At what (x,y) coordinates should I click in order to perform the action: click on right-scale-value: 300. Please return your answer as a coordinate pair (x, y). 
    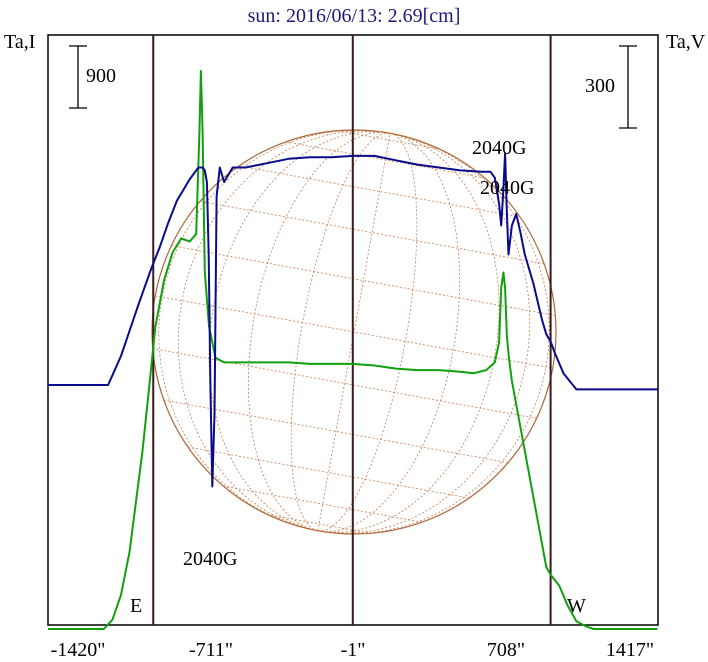
    Looking at the image, I should click on (600, 86).